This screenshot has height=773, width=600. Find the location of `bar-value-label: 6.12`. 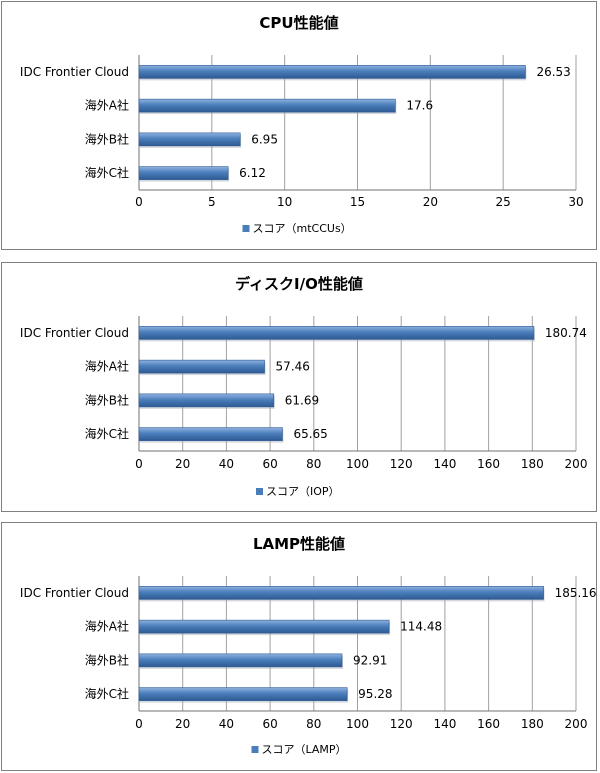

bar-value-label: 6.12 is located at coordinates (252, 173).